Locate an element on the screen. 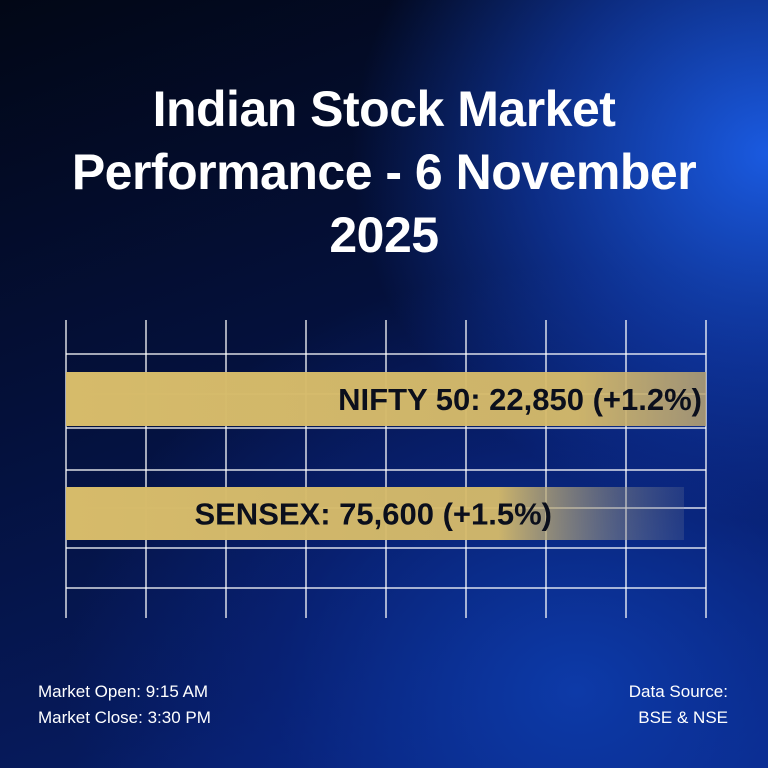  bar-sensex is located at coordinates (375, 513).